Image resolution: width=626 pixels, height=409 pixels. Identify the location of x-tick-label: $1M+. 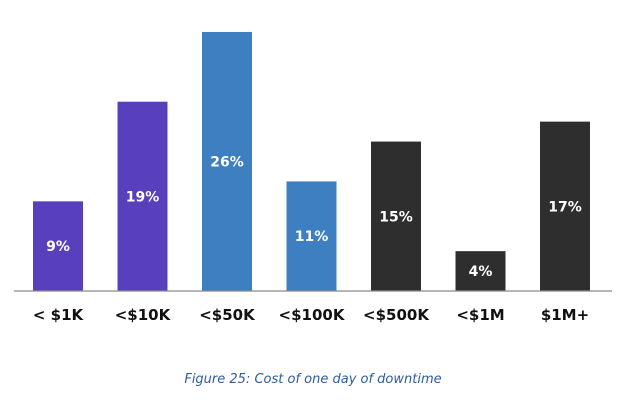
(565, 315).